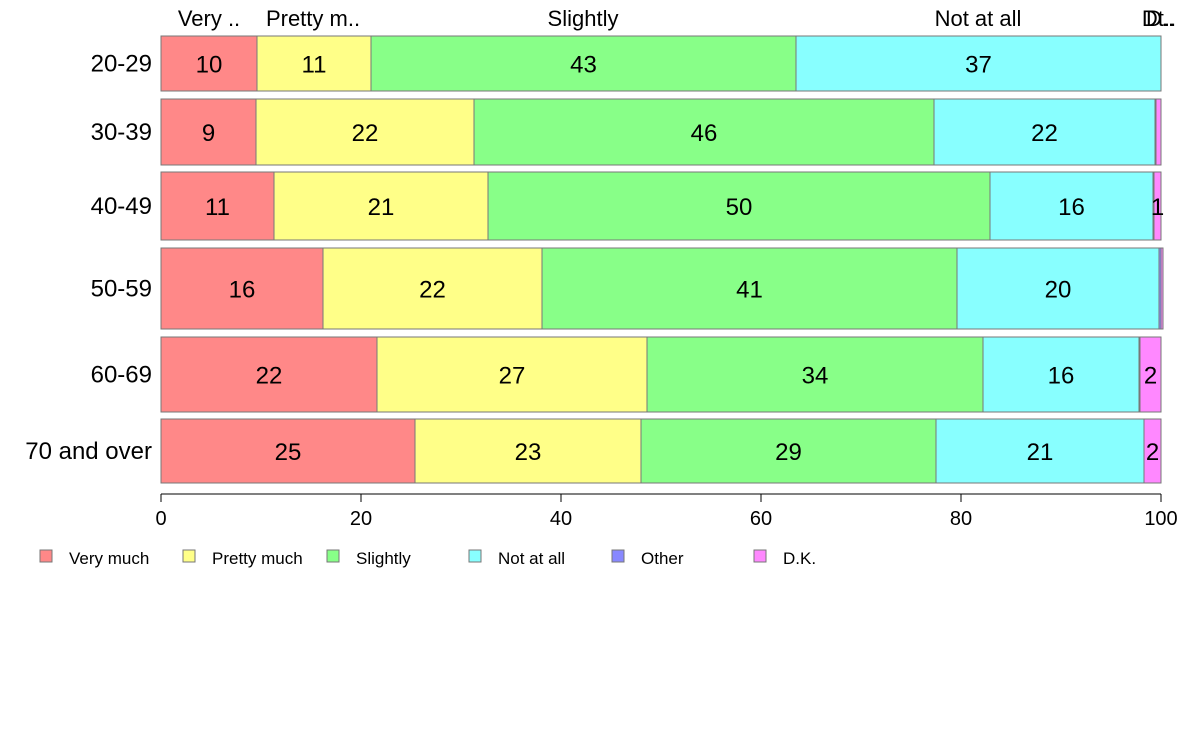  I want to click on data-label: 10, so click(209, 65).